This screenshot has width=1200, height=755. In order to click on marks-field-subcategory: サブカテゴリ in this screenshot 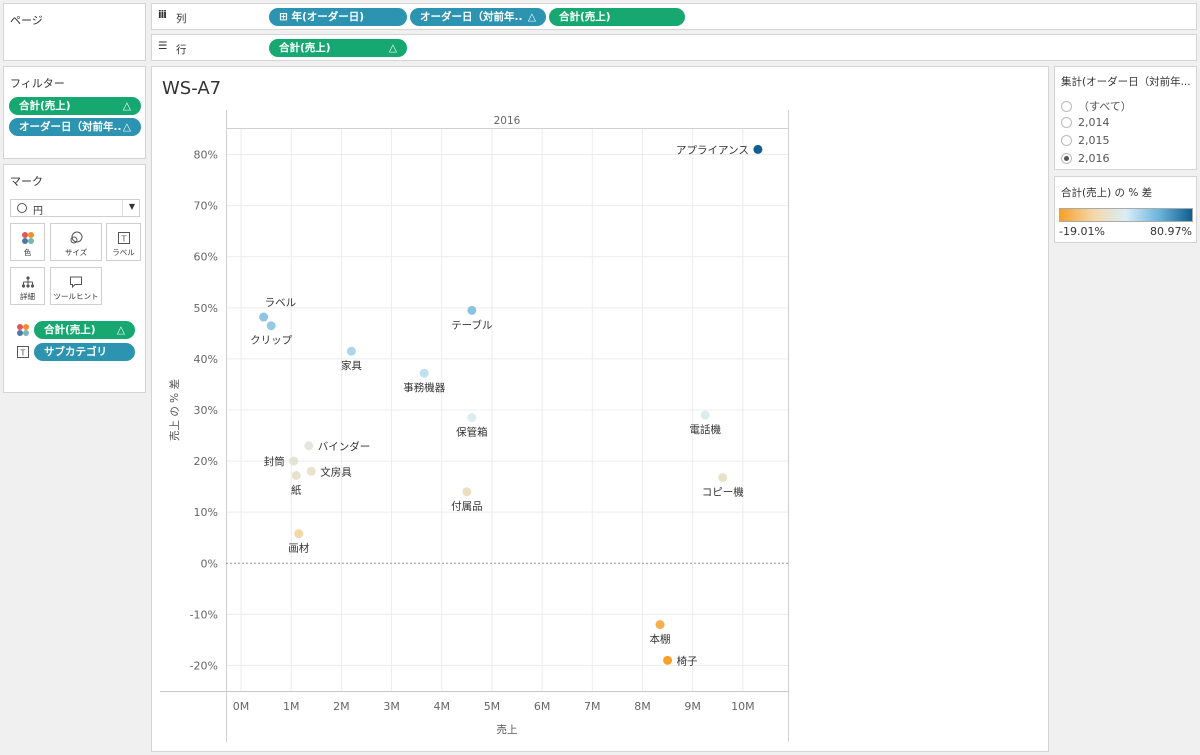, I will do `click(84, 352)`.